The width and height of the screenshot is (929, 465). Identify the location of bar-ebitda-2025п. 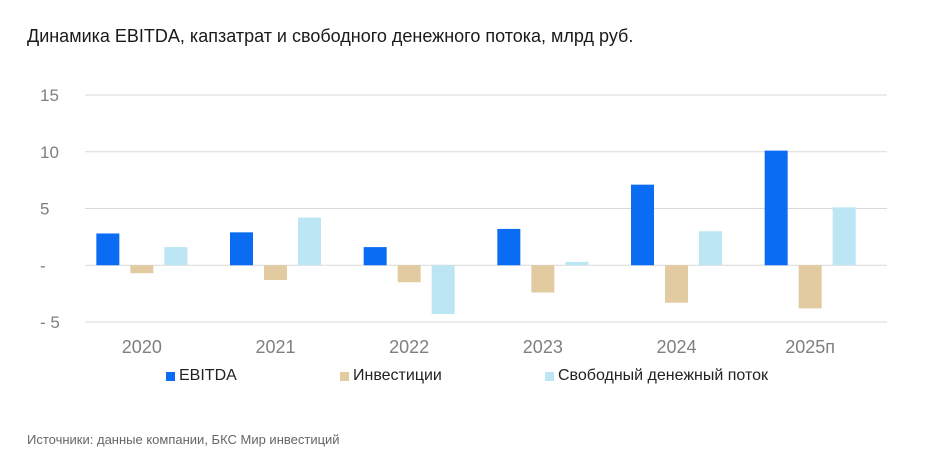
(776, 208).